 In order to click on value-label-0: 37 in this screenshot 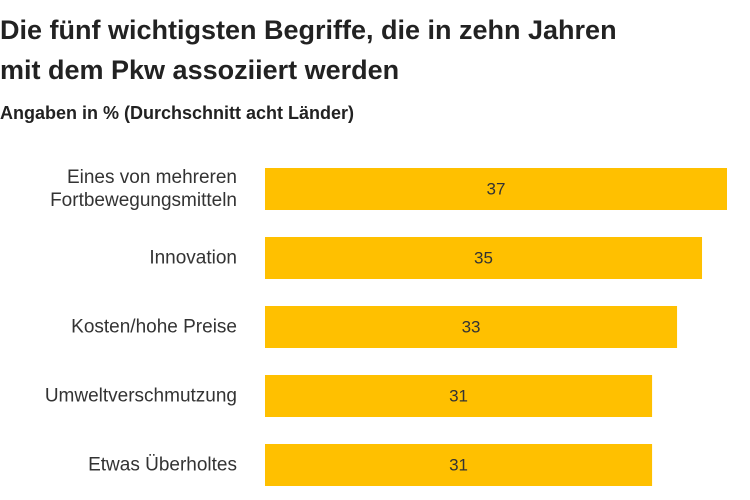, I will do `click(496, 189)`.